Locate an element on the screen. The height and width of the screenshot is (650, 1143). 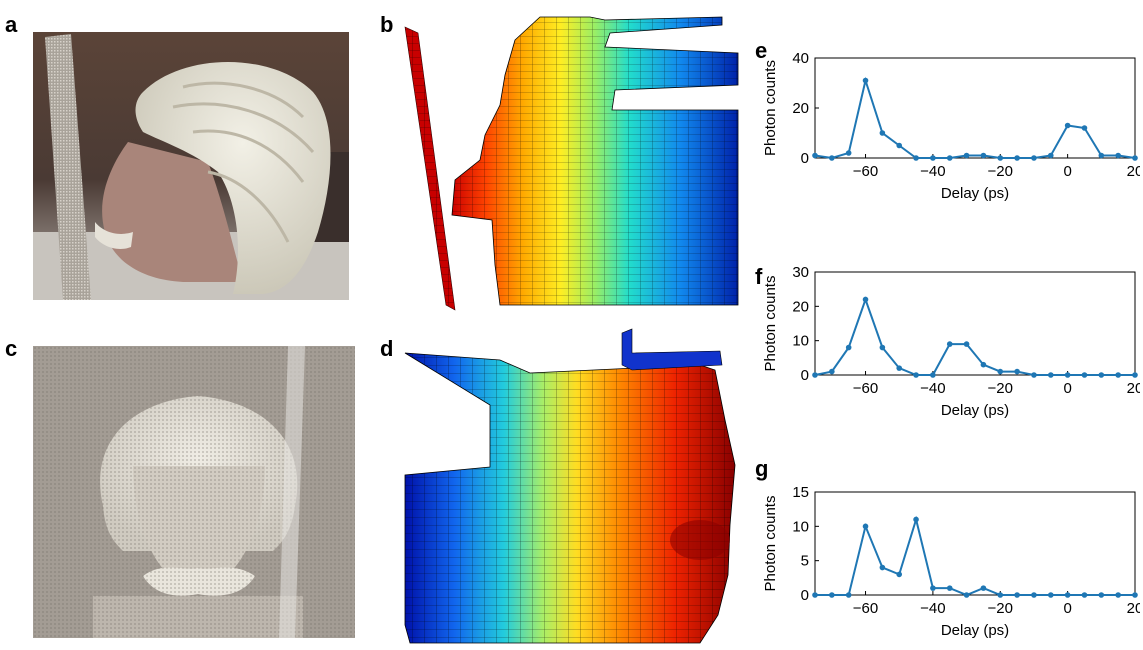
panel-label-a: a is located at coordinates (11, 24).